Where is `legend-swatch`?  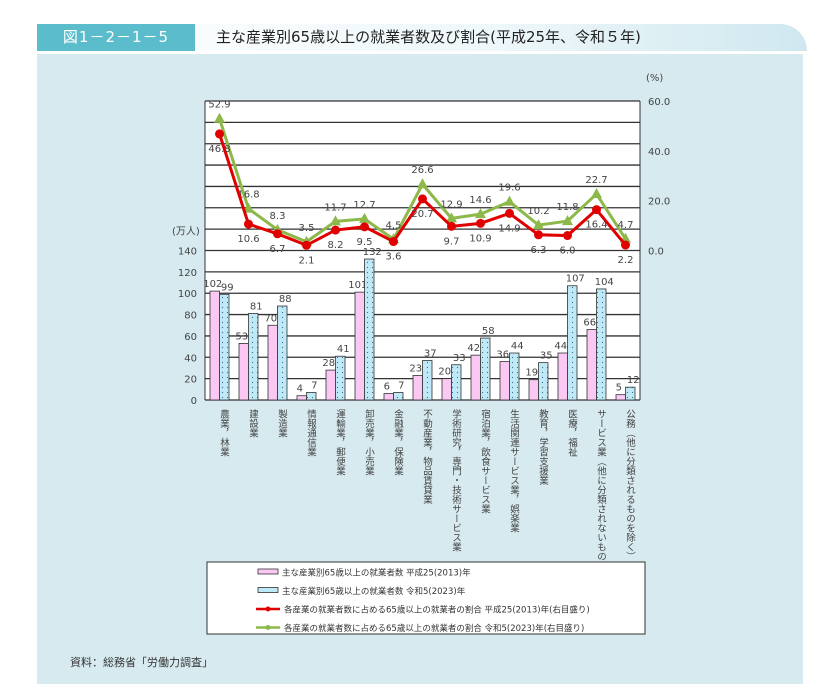 legend-swatch is located at coordinates (268, 571).